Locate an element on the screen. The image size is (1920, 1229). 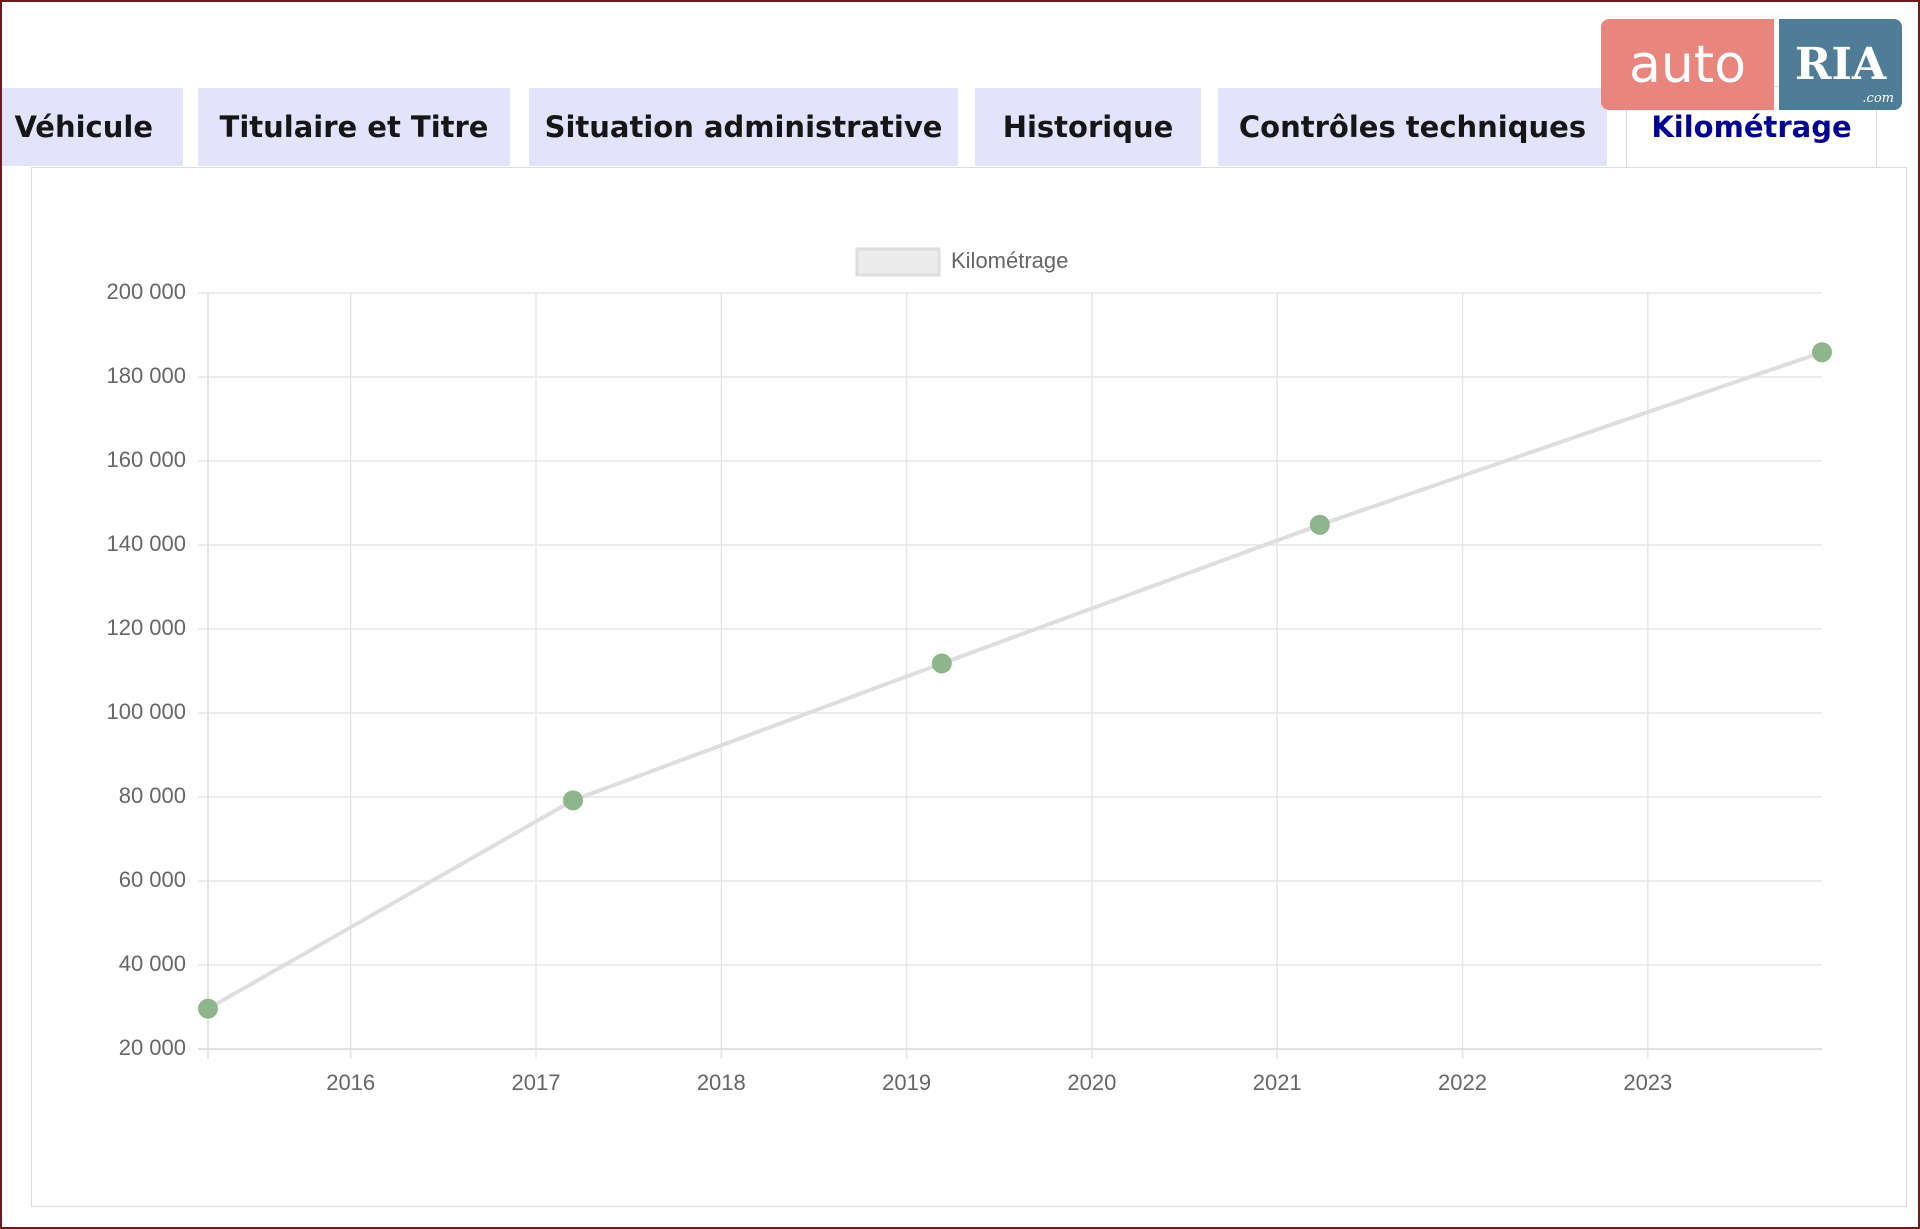
logo-right: RIA .com is located at coordinates (1840, 64).